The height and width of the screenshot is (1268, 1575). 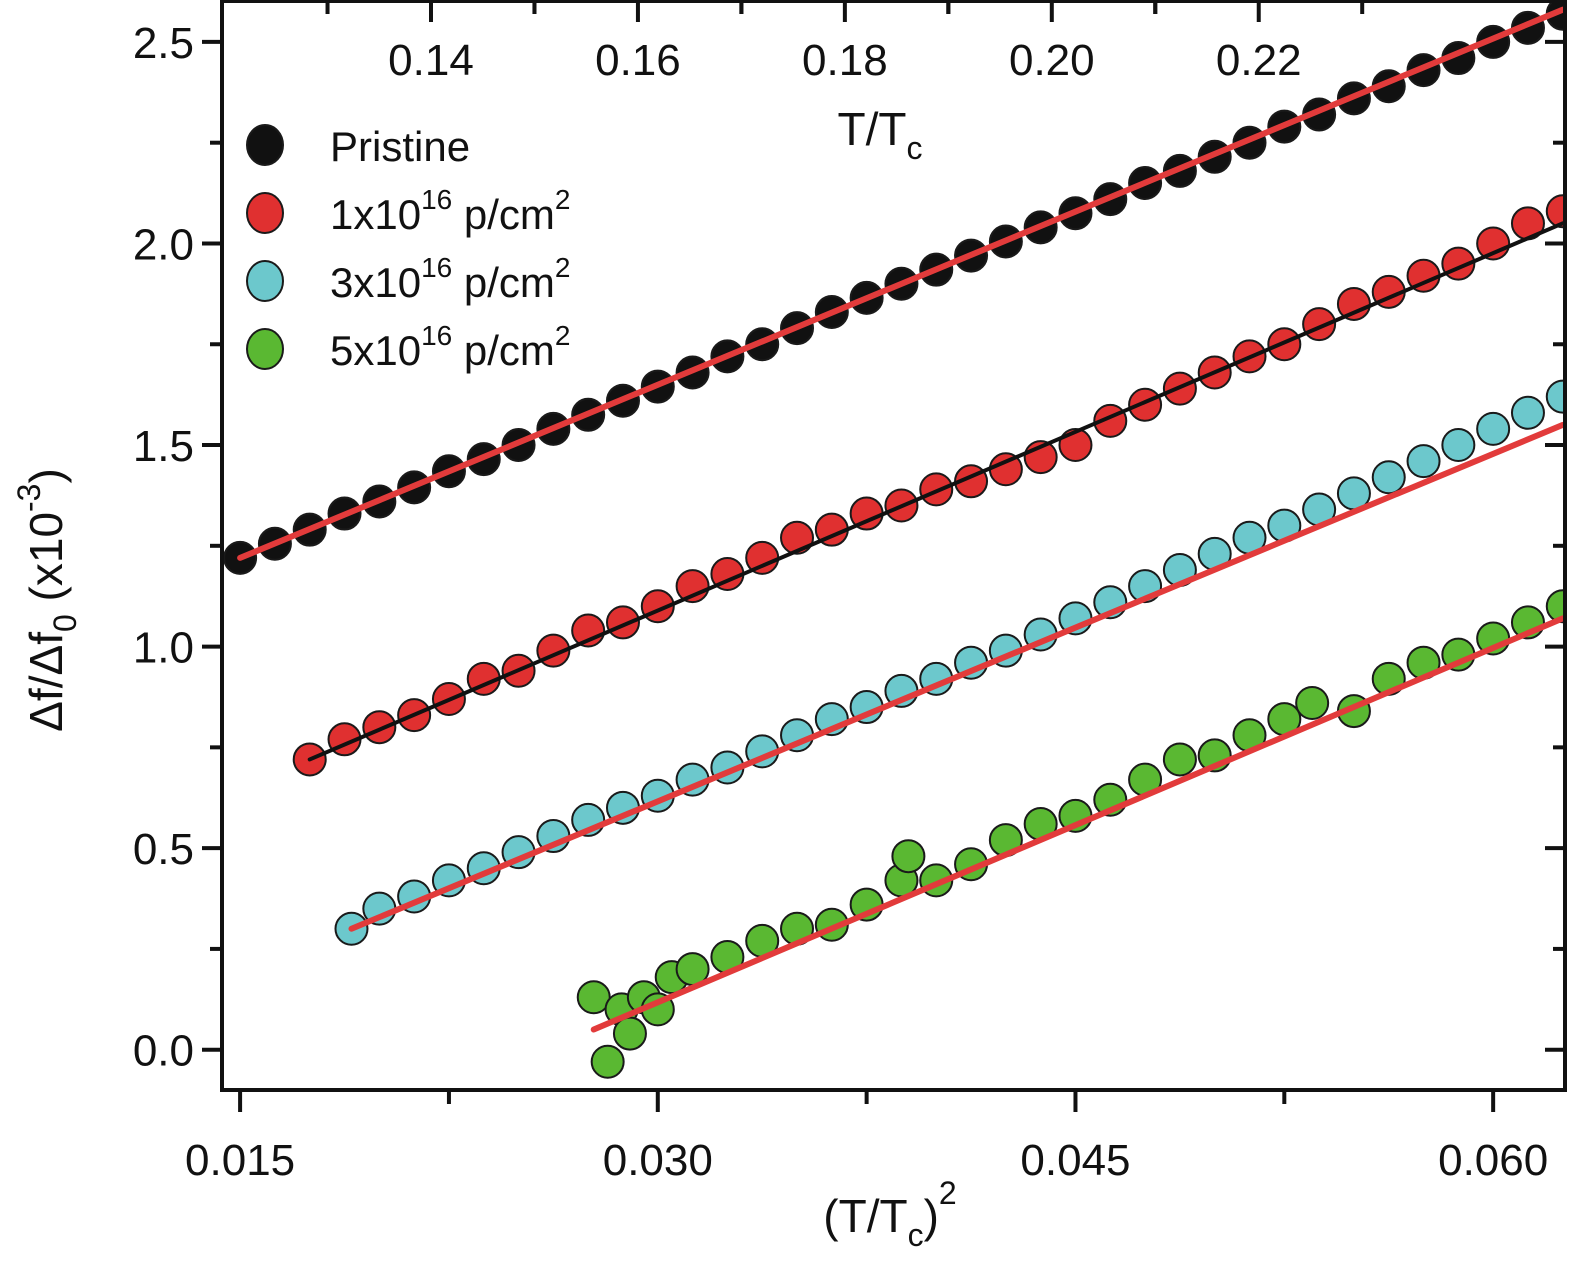 I want to click on x-tick-label: 0.045, so click(x=1075, y=1160).